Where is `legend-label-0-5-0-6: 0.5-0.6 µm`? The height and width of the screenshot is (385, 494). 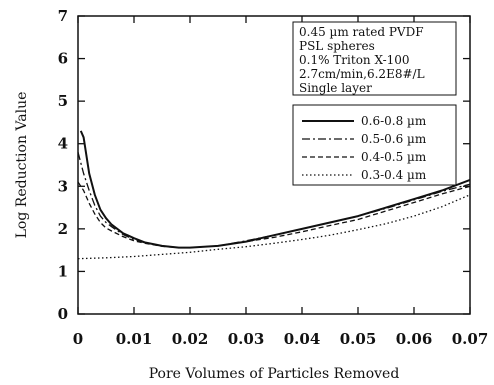 legend-label-0-5-0-6: 0.5-0.6 µm is located at coordinates (394, 139).